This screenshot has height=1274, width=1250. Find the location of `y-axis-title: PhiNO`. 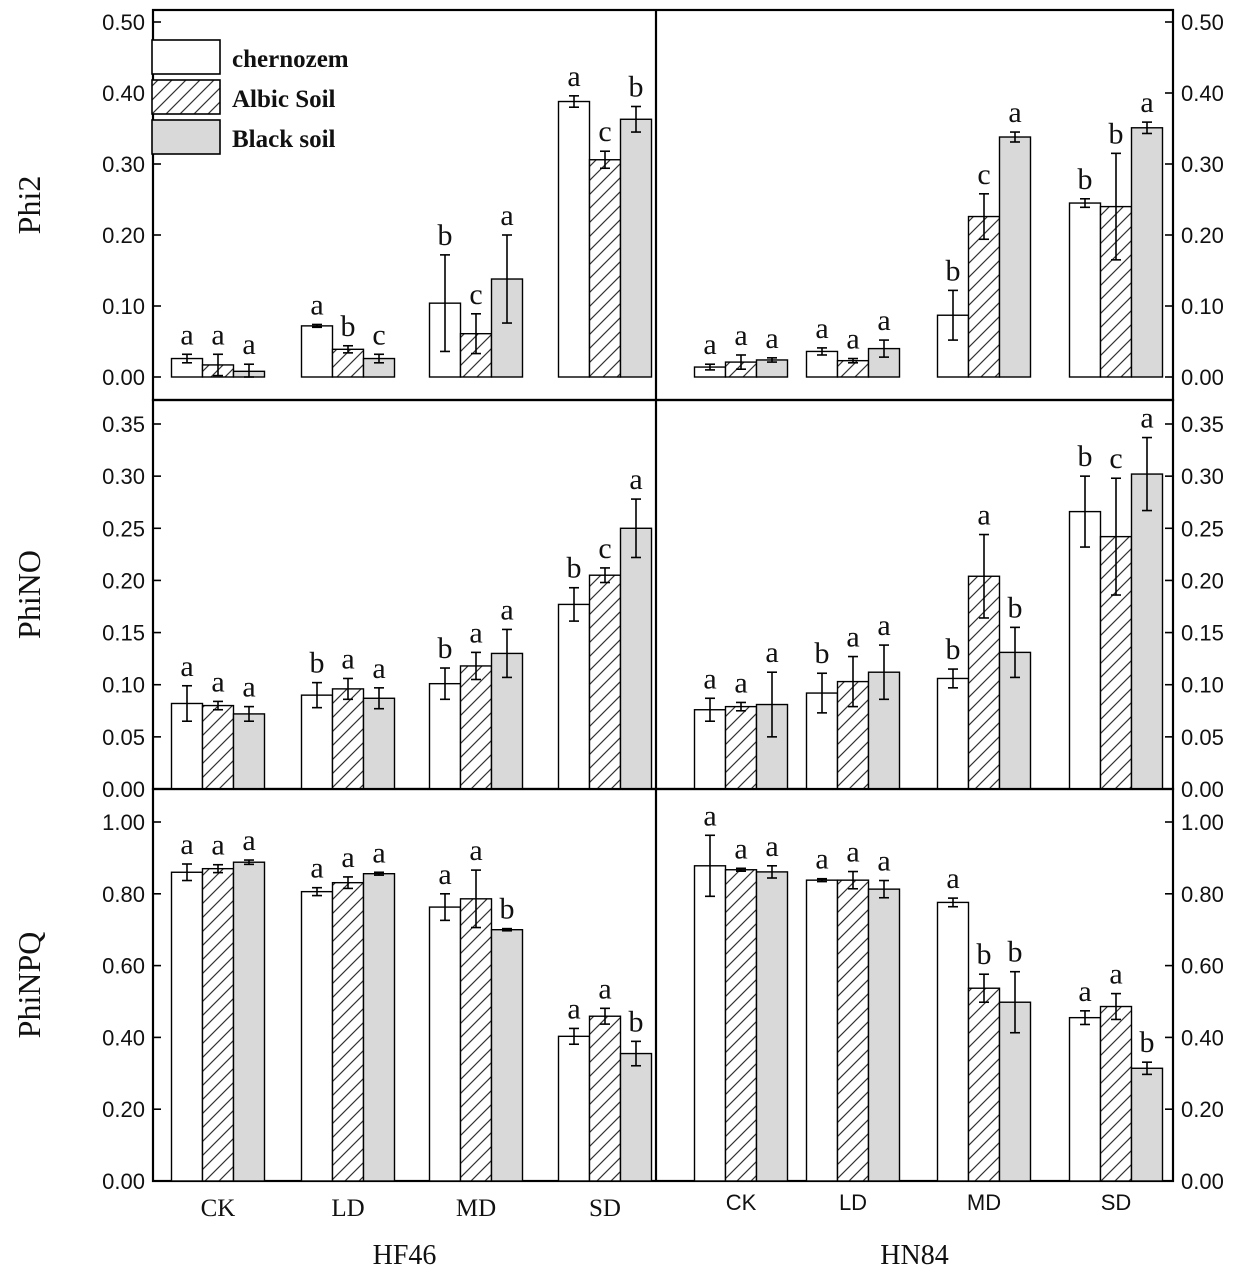

y-axis-title: PhiNO is located at coordinates (29, 594).